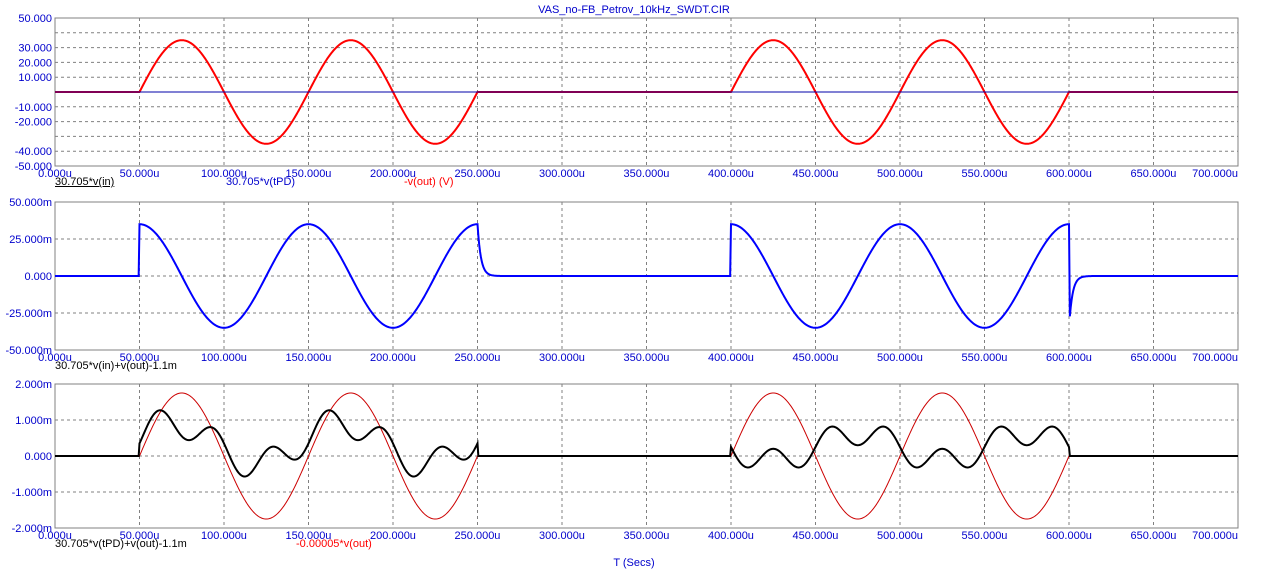 The height and width of the screenshot is (575, 1268). Describe the element at coordinates (33, 385) in the screenshot. I see `y-tick-label: 2.000m` at that location.